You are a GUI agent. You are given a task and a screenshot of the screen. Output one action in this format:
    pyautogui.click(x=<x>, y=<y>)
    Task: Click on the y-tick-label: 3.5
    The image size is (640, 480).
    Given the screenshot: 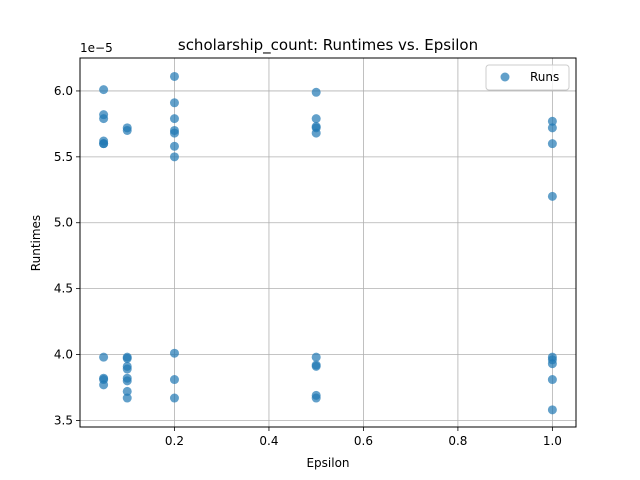 What is the action you would take?
    pyautogui.click(x=63, y=420)
    